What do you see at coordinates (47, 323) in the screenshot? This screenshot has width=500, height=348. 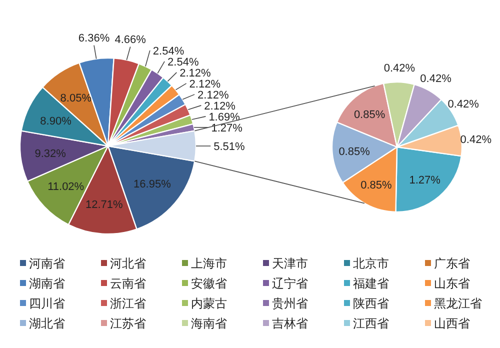 I see `legend-label: 湖北省` at bounding box center [47, 323].